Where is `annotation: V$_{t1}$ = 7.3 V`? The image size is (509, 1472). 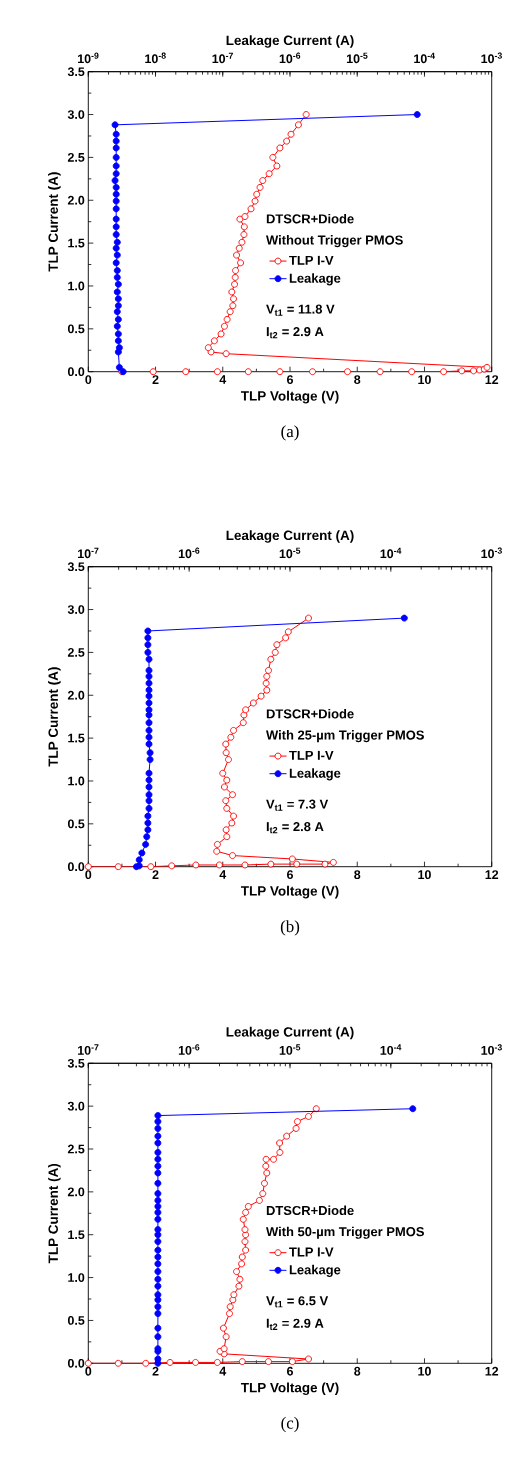
annotation: V$_{t1}$ = 7.3 V is located at coordinates (297, 805).